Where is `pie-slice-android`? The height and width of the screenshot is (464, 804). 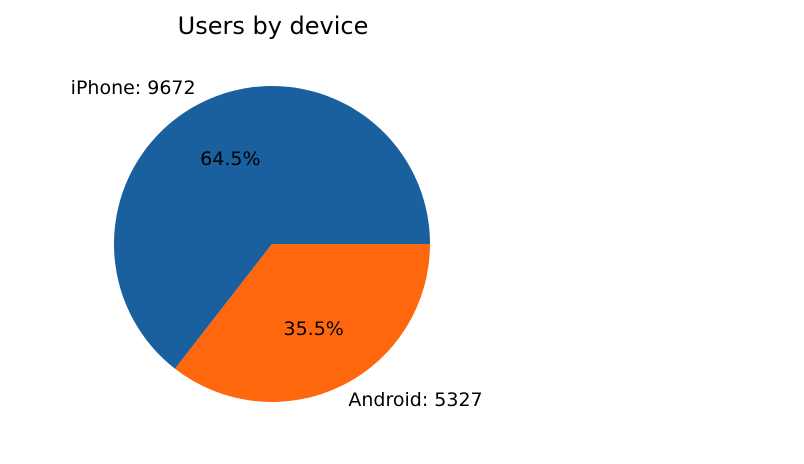
pie-slice-android is located at coordinates (302, 323).